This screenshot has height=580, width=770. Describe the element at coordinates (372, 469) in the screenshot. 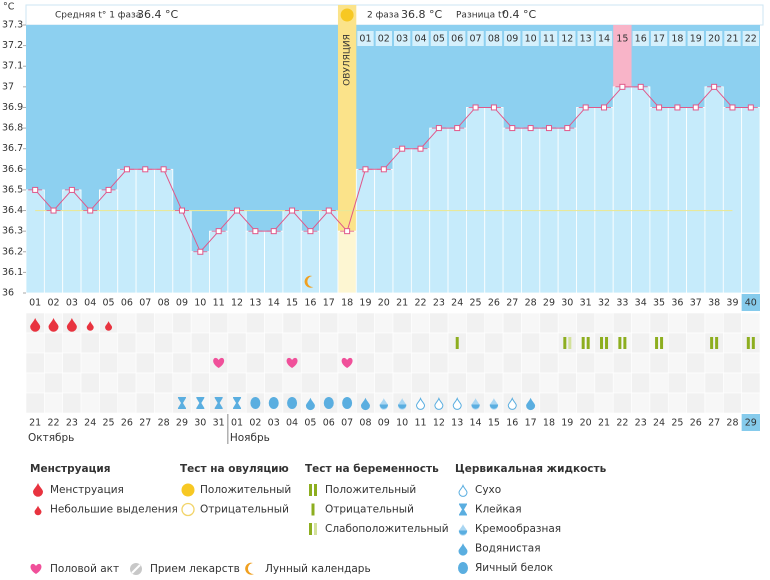

I see `legend-title: Тест на беременность` at that location.